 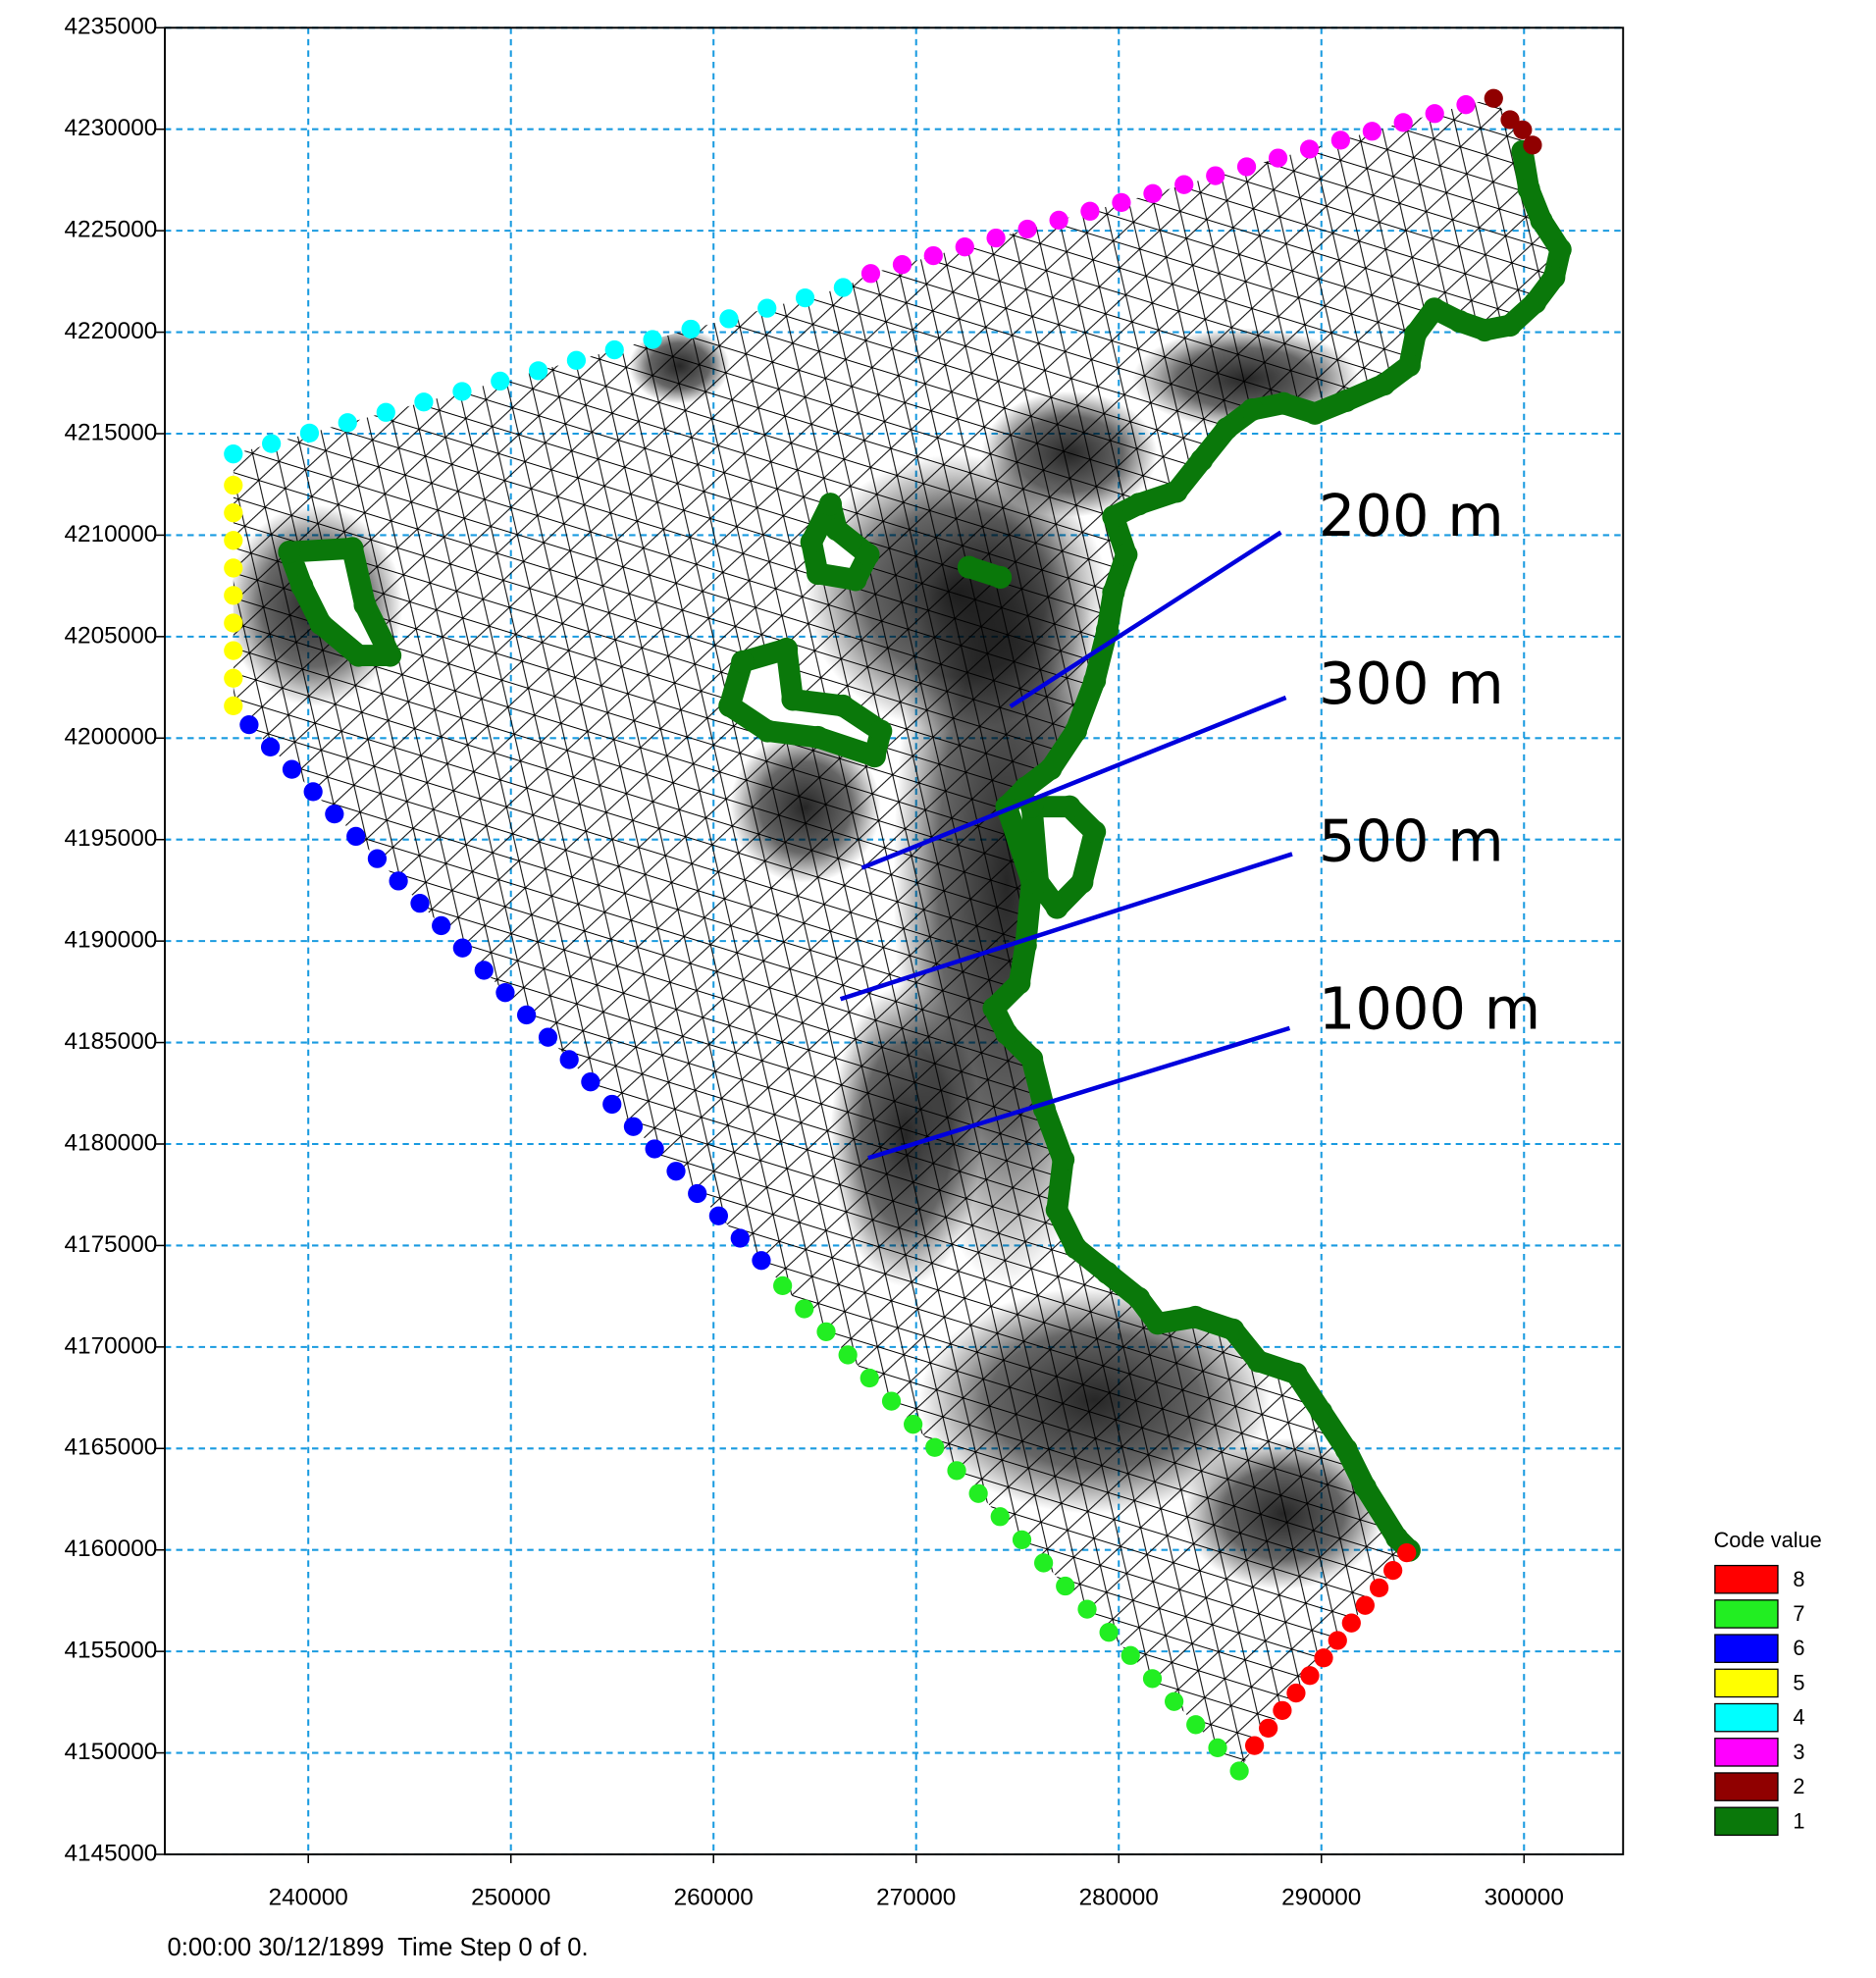 I want to click on y-tick-label: 4225000, so click(x=111, y=230).